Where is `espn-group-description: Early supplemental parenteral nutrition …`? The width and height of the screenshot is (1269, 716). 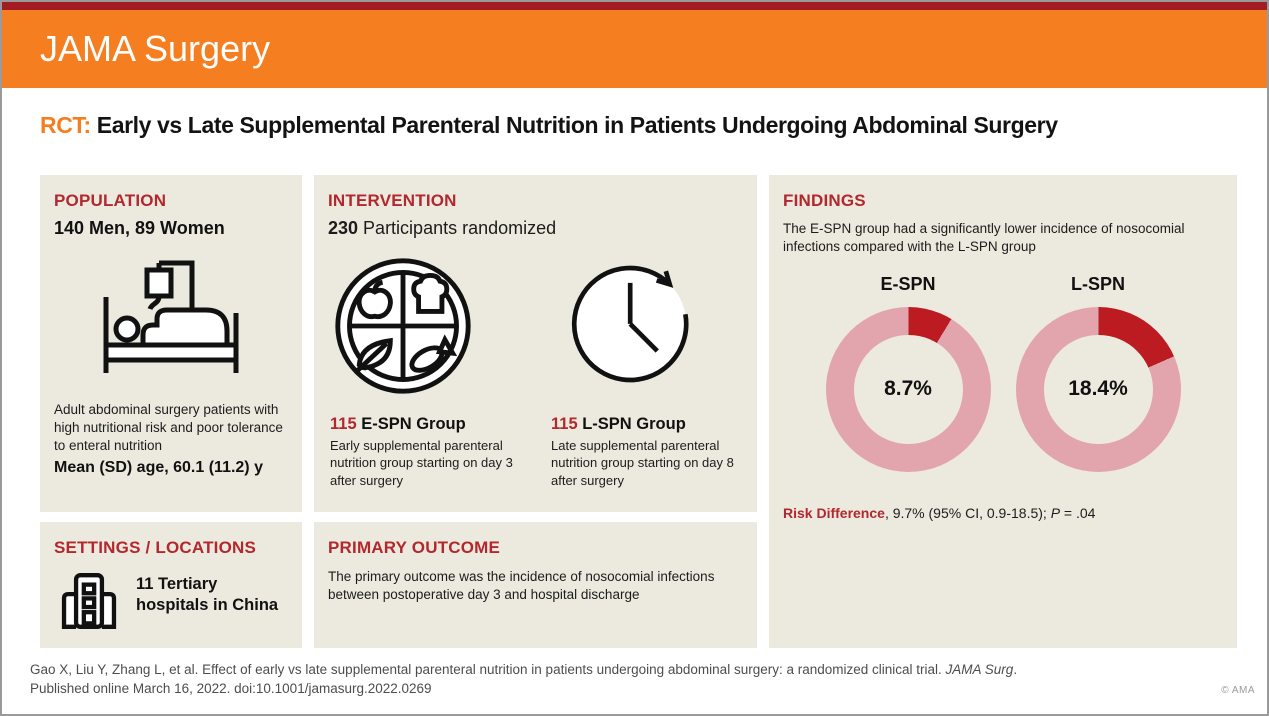 espn-group-description: Early supplemental parenteral nutrition … is located at coordinates (421, 463).